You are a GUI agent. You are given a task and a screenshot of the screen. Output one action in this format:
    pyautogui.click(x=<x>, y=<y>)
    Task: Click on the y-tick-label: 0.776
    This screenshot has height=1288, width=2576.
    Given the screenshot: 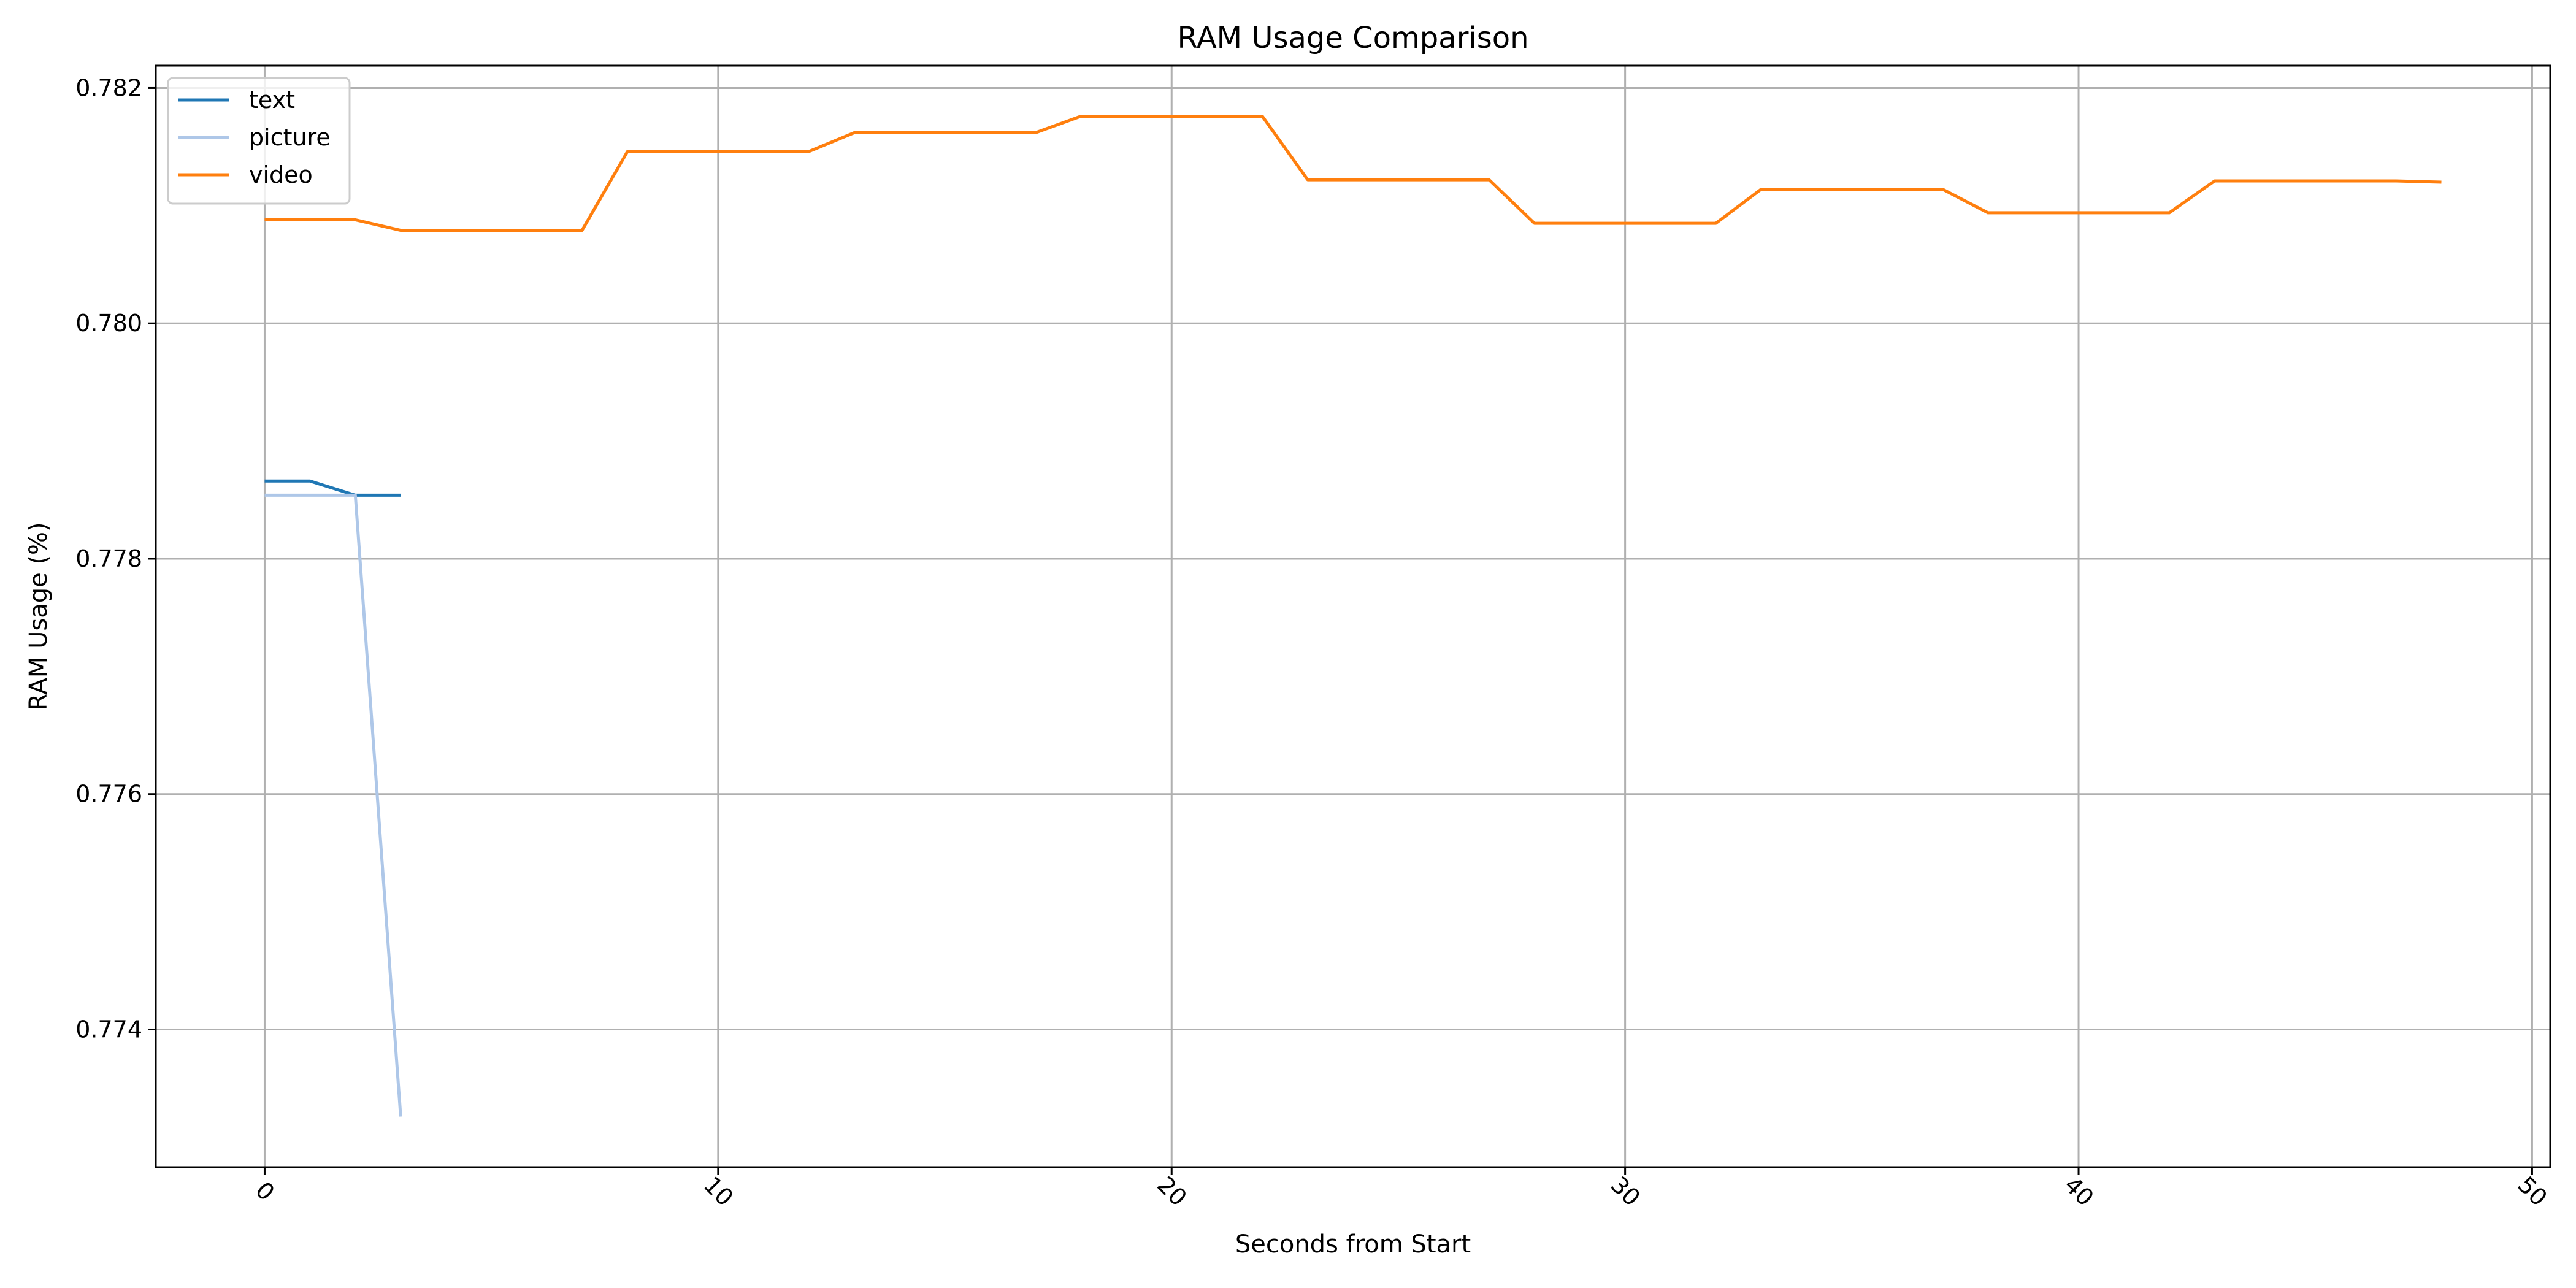 What is the action you would take?
    pyautogui.click(x=108, y=794)
    